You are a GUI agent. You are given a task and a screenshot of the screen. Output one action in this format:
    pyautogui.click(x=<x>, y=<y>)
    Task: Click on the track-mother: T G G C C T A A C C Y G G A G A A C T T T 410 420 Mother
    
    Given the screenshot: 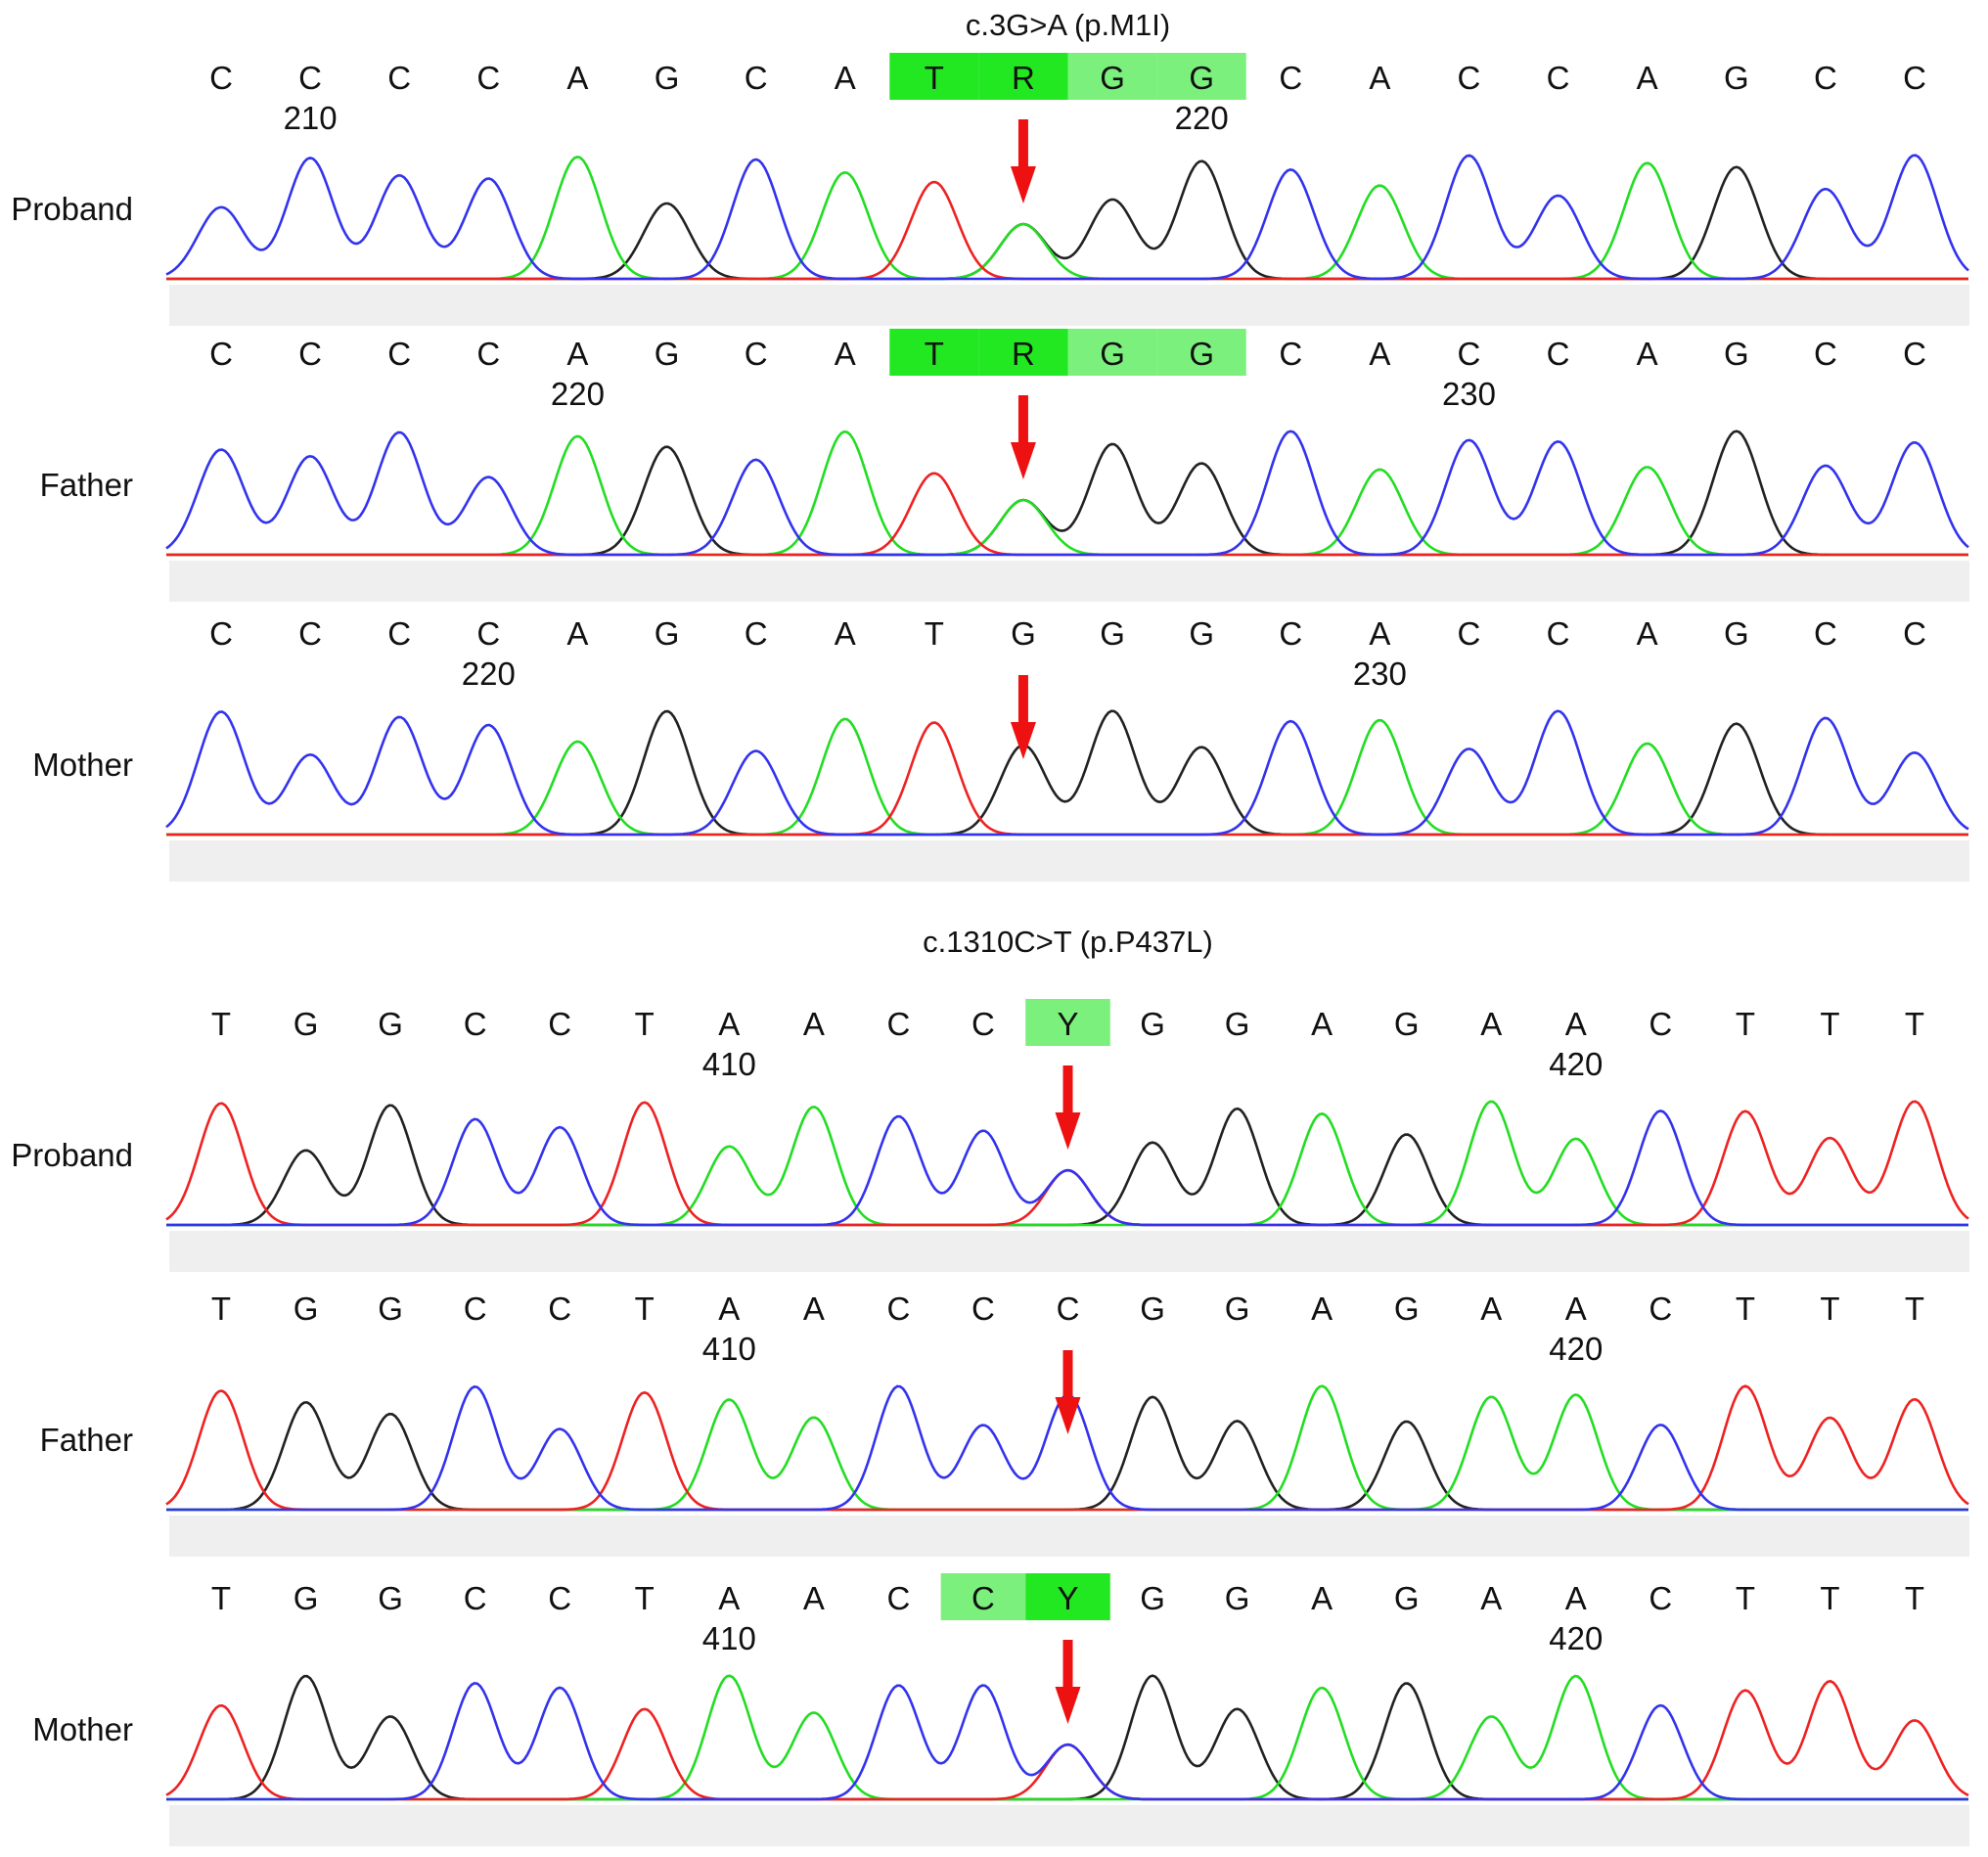 What is the action you would take?
    pyautogui.click(x=1001, y=1709)
    